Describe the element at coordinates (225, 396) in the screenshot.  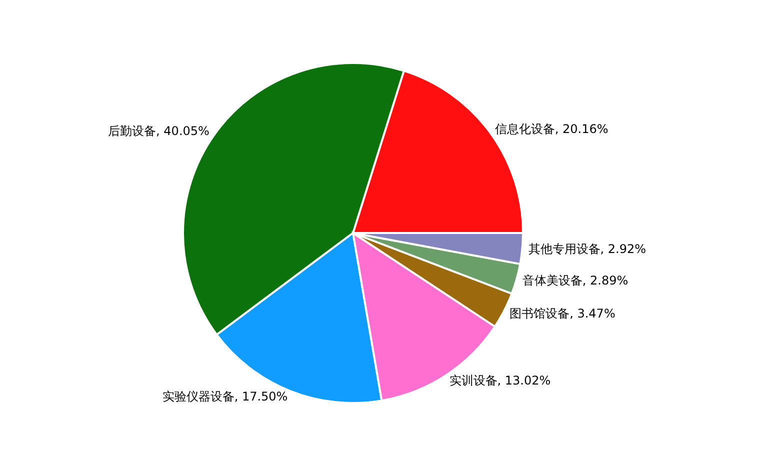
I see `slice-label: 实验仪器设备, 17.50%` at that location.